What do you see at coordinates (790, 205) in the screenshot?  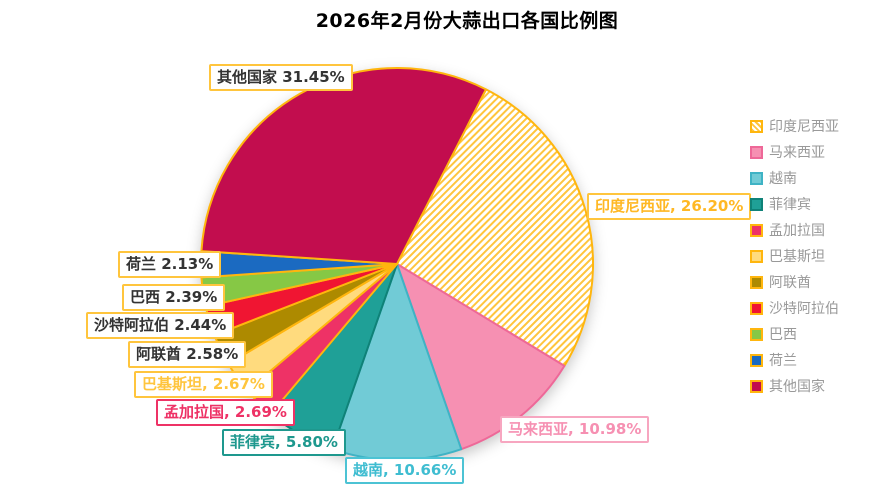 I see `legend-label-philippines: 菲律宾` at bounding box center [790, 205].